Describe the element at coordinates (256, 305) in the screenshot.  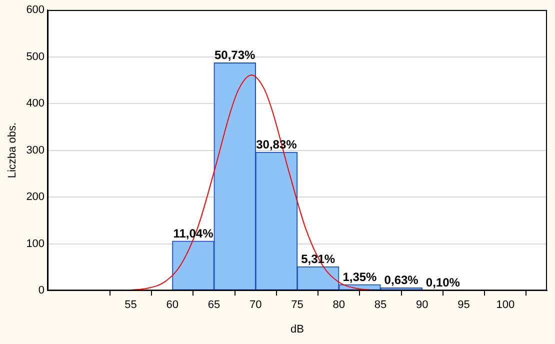
I see `x-tick-label: 70` at that location.